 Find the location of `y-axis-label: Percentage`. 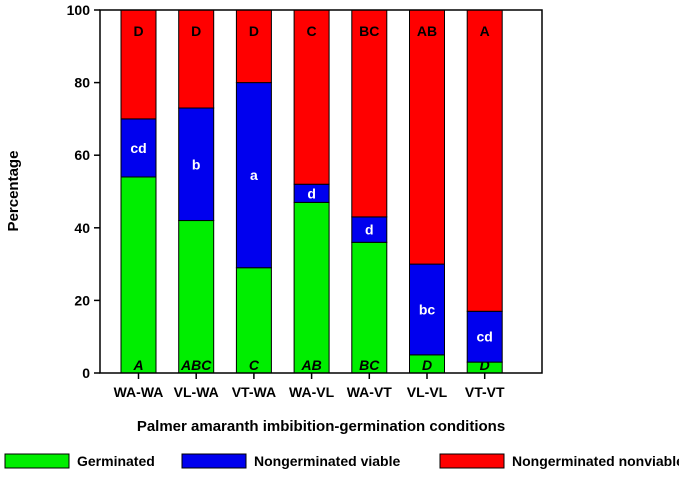

y-axis-label: Percentage is located at coordinates (13, 191).